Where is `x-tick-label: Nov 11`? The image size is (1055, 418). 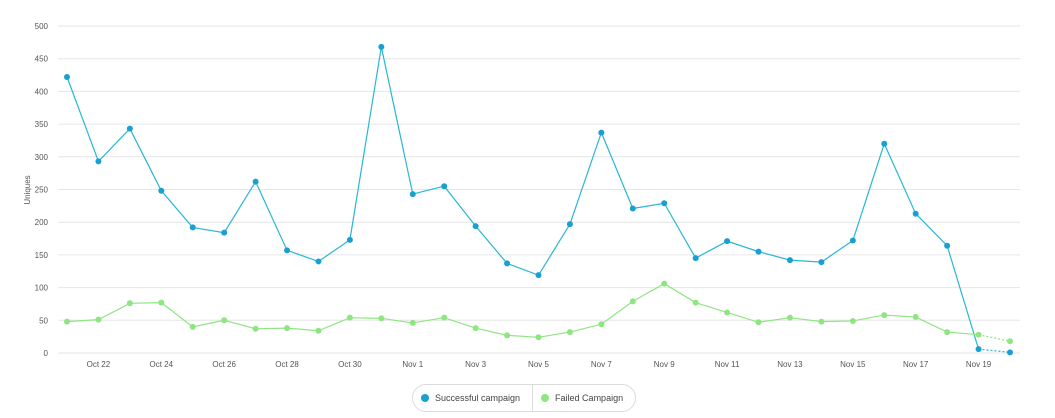
x-tick-label: Nov 11 is located at coordinates (727, 364).